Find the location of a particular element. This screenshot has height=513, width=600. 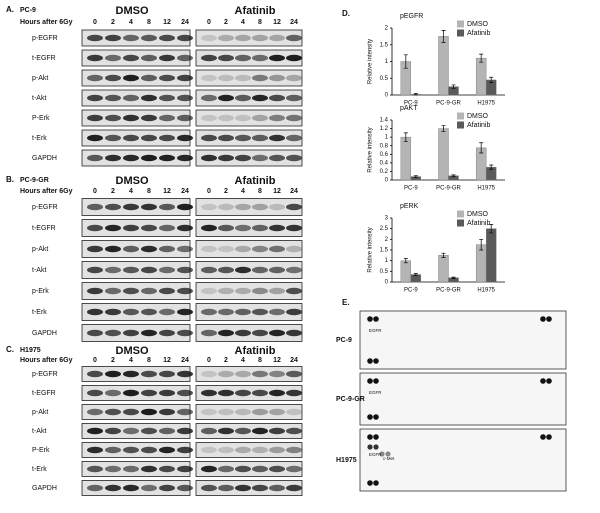

y-tick-label: 3 is located at coordinates (387, 219).